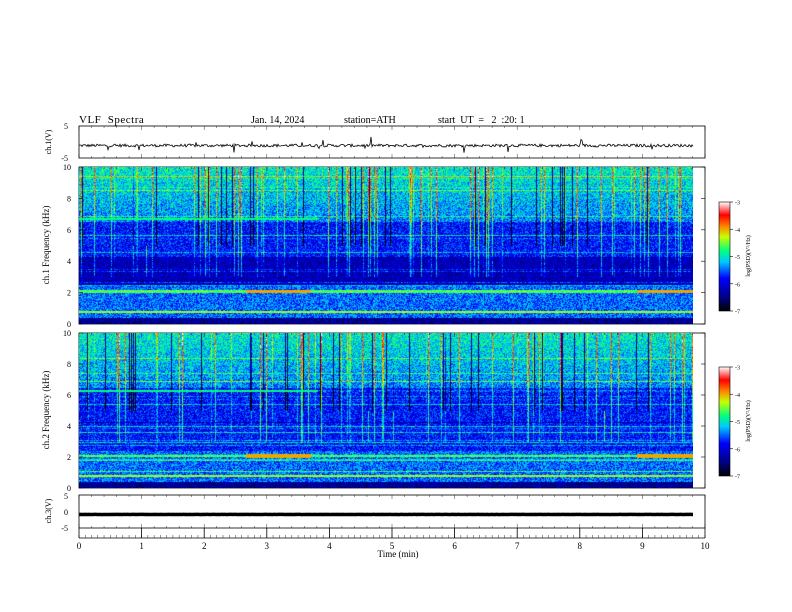 The height and width of the screenshot is (612, 792). I want to click on ch3-waveform-frame, so click(392, 511).